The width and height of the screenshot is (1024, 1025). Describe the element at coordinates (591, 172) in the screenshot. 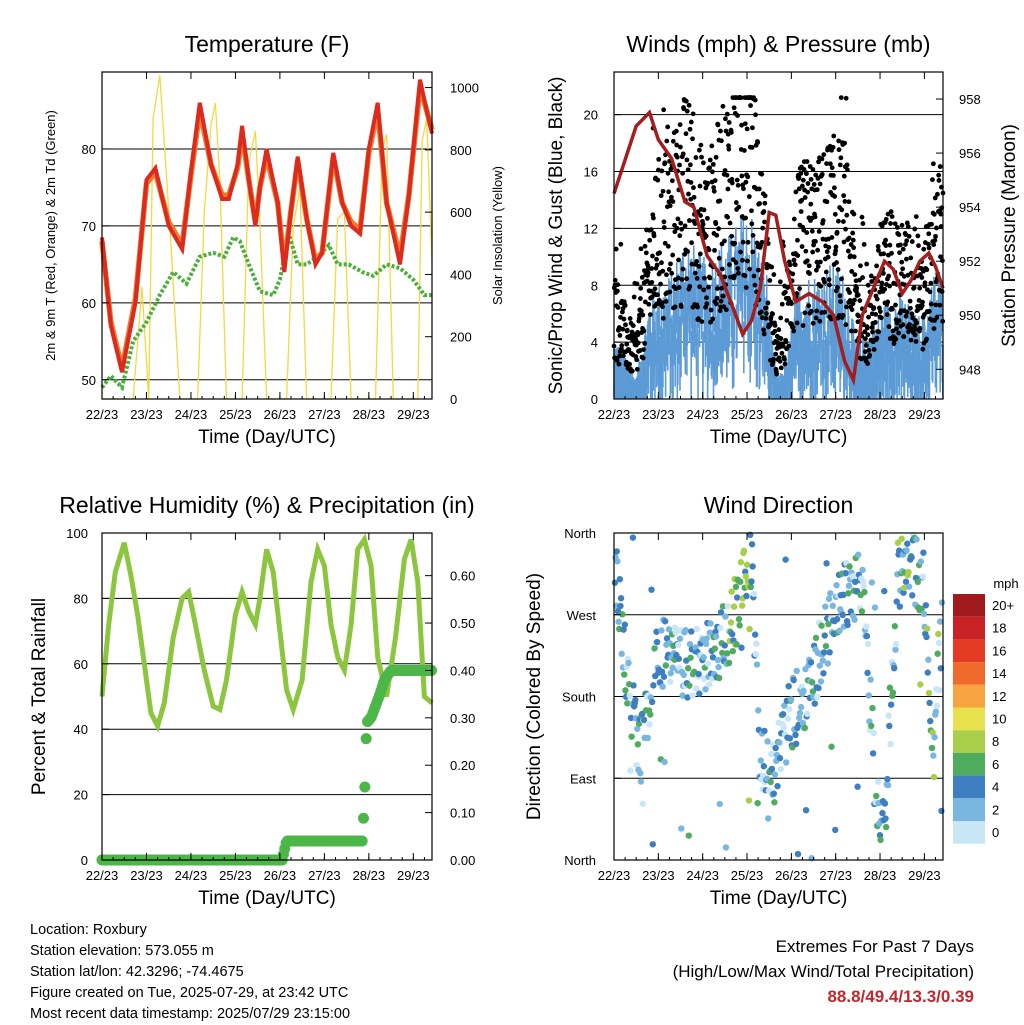

I see `y-tick-label: 16` at that location.